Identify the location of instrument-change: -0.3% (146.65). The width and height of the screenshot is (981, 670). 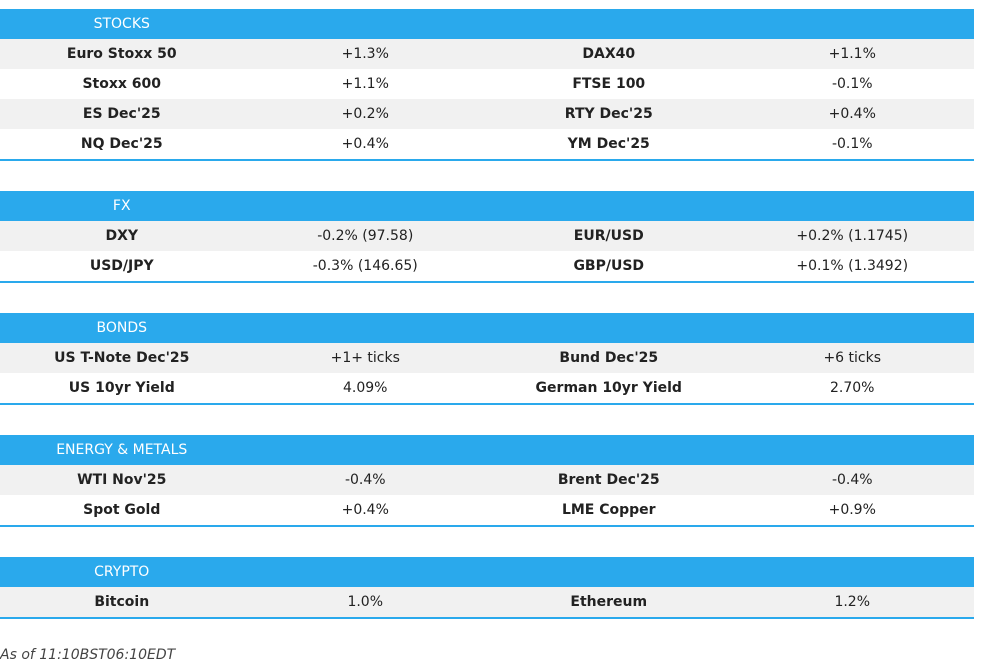
(365, 266).